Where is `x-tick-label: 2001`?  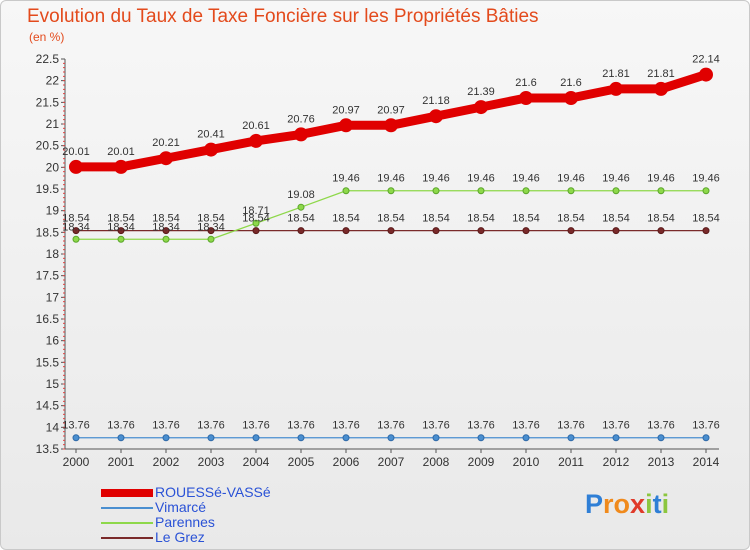 x-tick-label: 2001 is located at coordinates (121, 462).